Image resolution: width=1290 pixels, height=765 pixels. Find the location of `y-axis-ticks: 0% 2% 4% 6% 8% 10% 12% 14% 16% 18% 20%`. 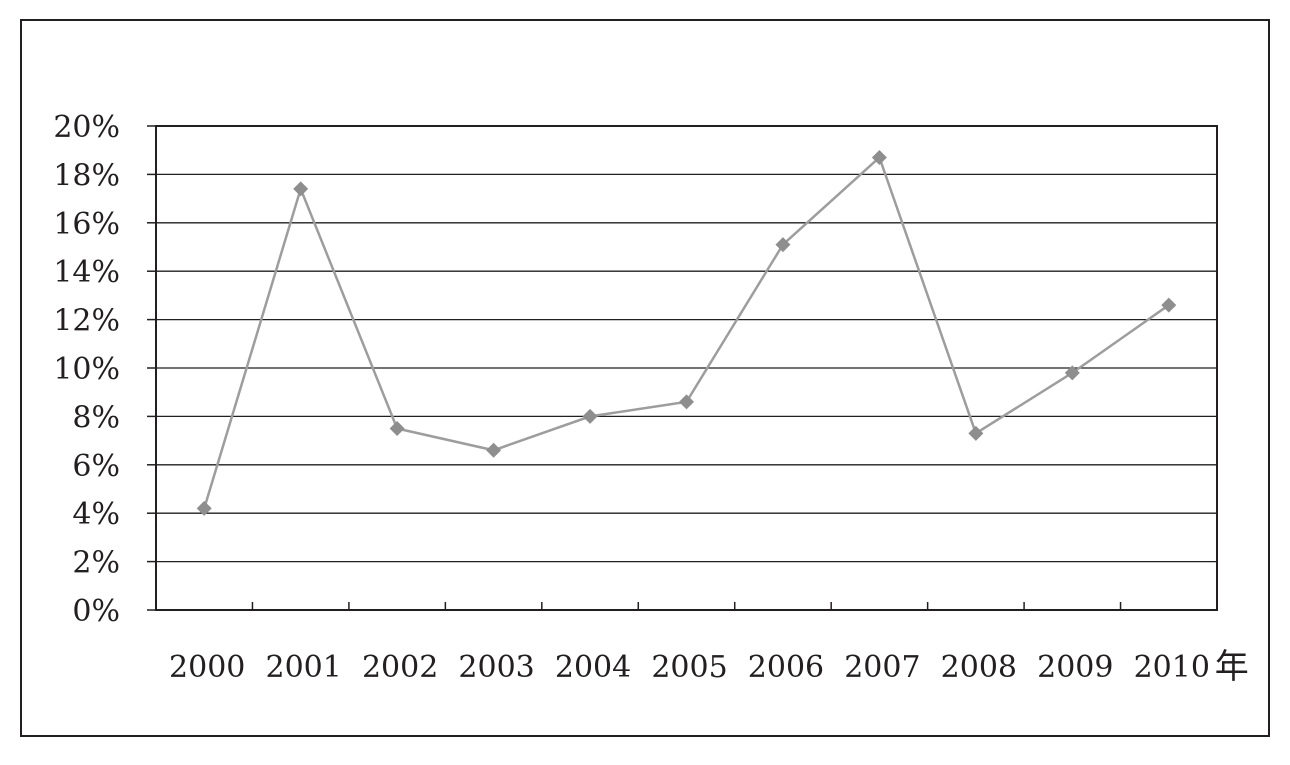

y-axis-ticks: 0% 2% 4% 6% 8% 10% 12% 14% 16% 18% 20% is located at coordinates (104, 369).